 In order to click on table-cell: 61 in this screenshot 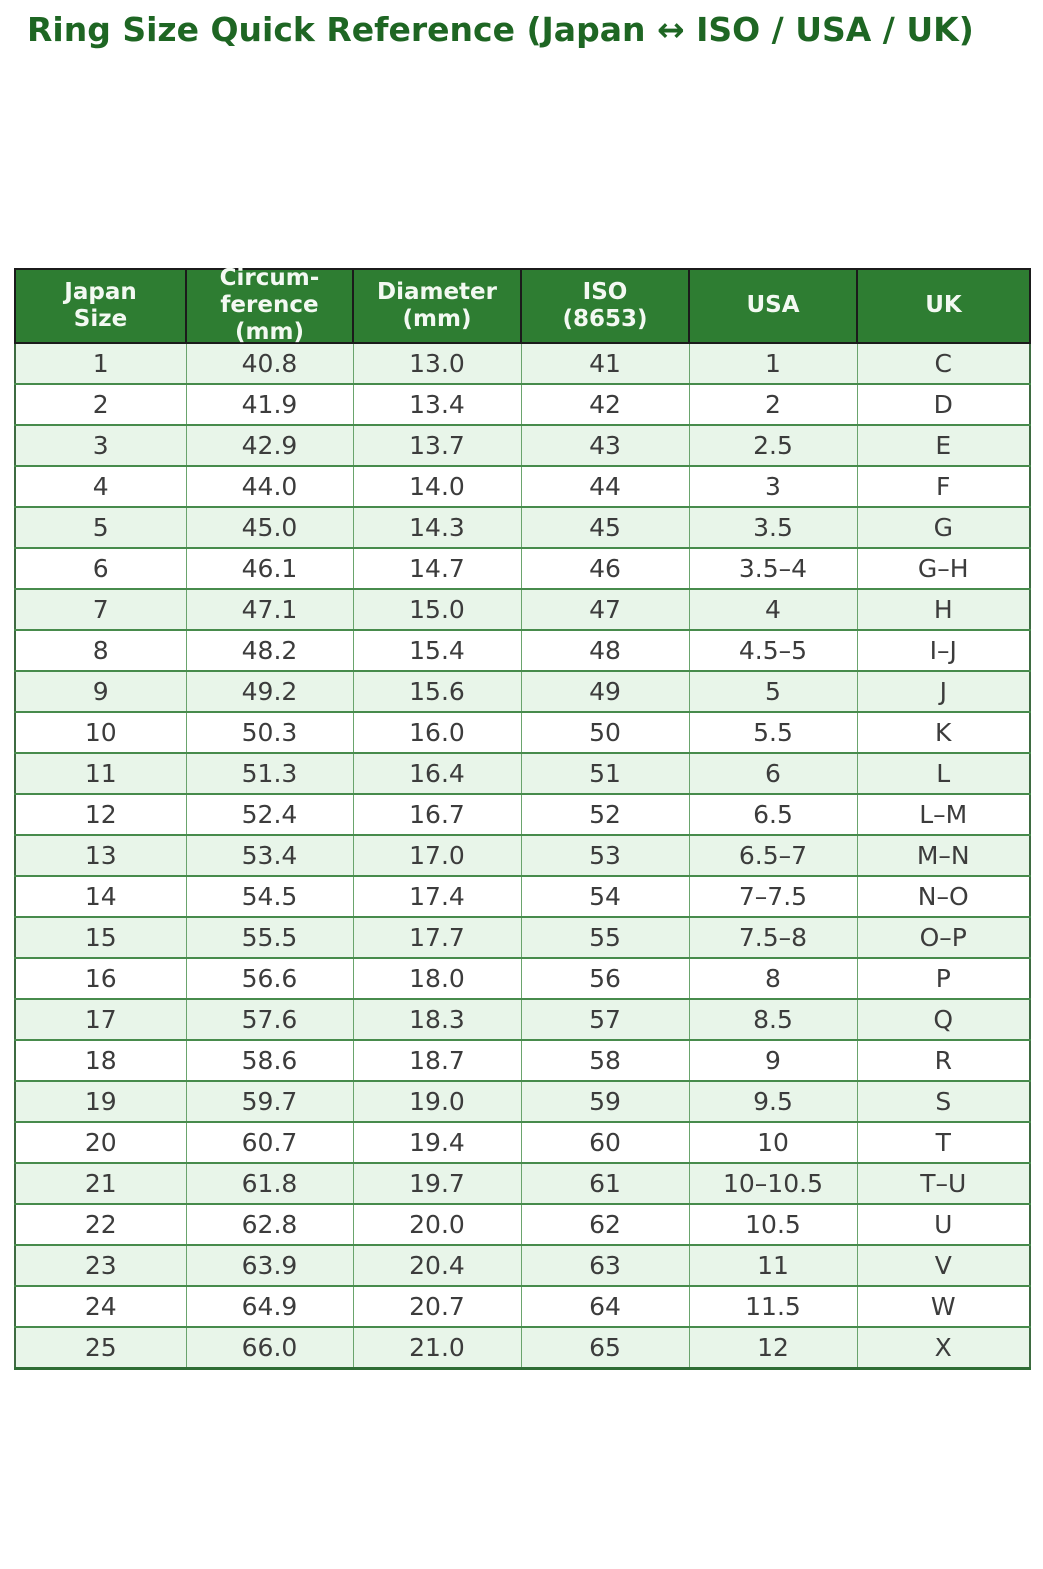, I will do `click(605, 1183)`.